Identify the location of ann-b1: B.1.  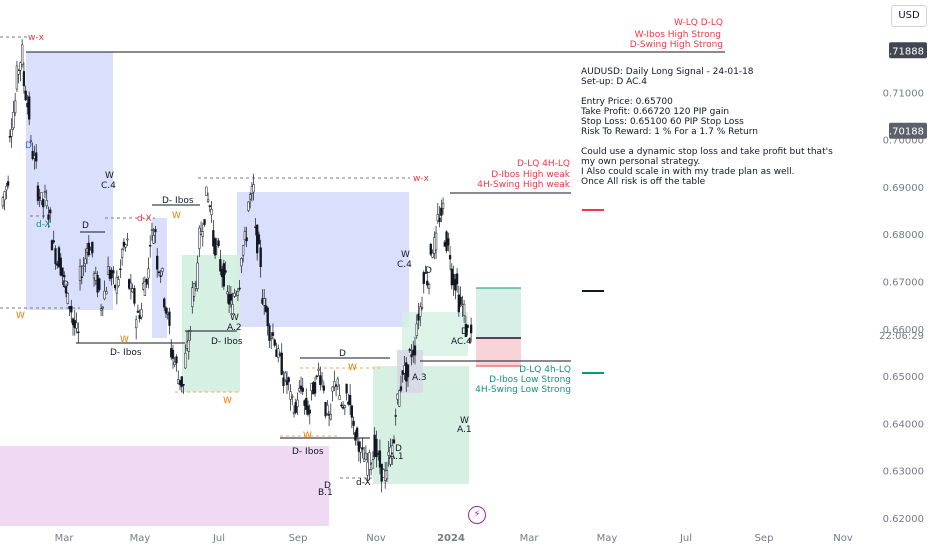
(325, 493).